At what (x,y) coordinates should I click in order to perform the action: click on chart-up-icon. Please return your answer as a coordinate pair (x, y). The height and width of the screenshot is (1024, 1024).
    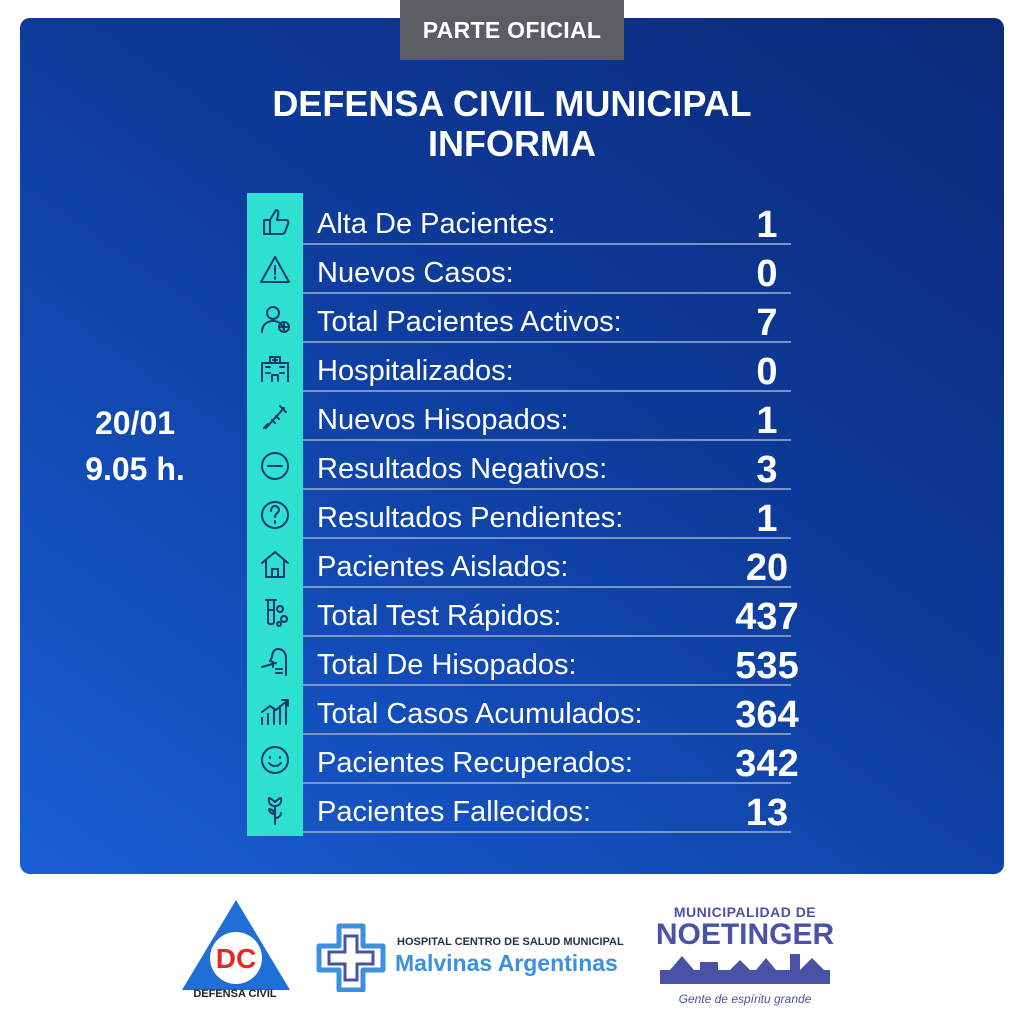
    Looking at the image, I should click on (275, 710).